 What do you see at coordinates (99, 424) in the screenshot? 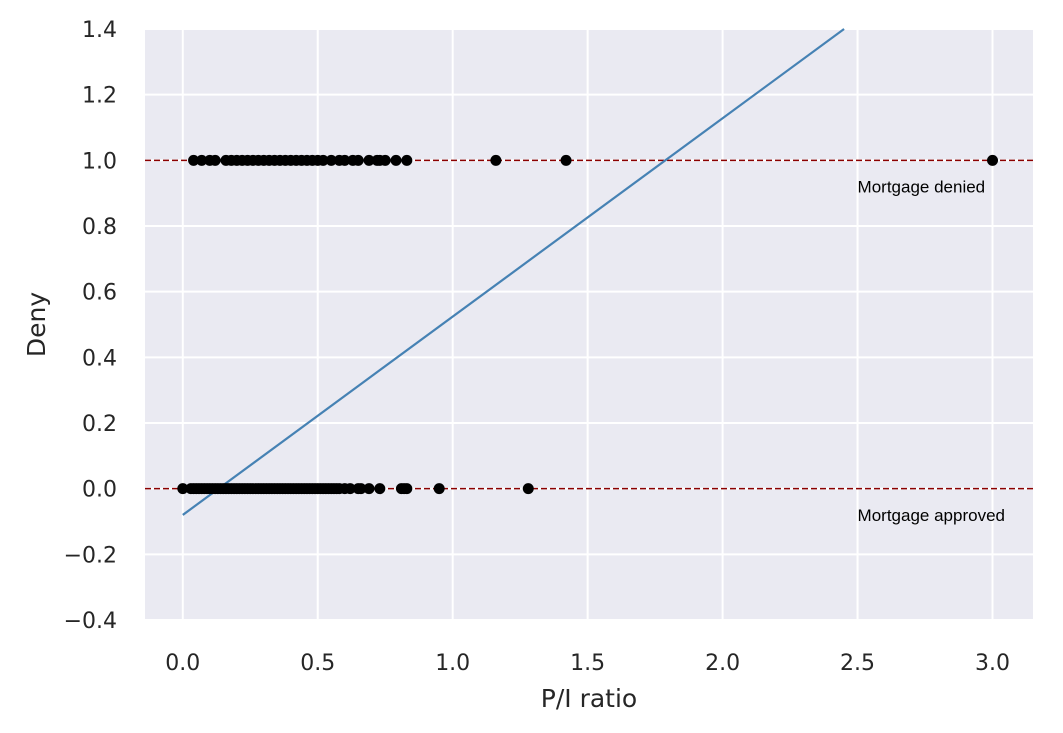
I see `y-tick-label: 0.2` at bounding box center [99, 424].